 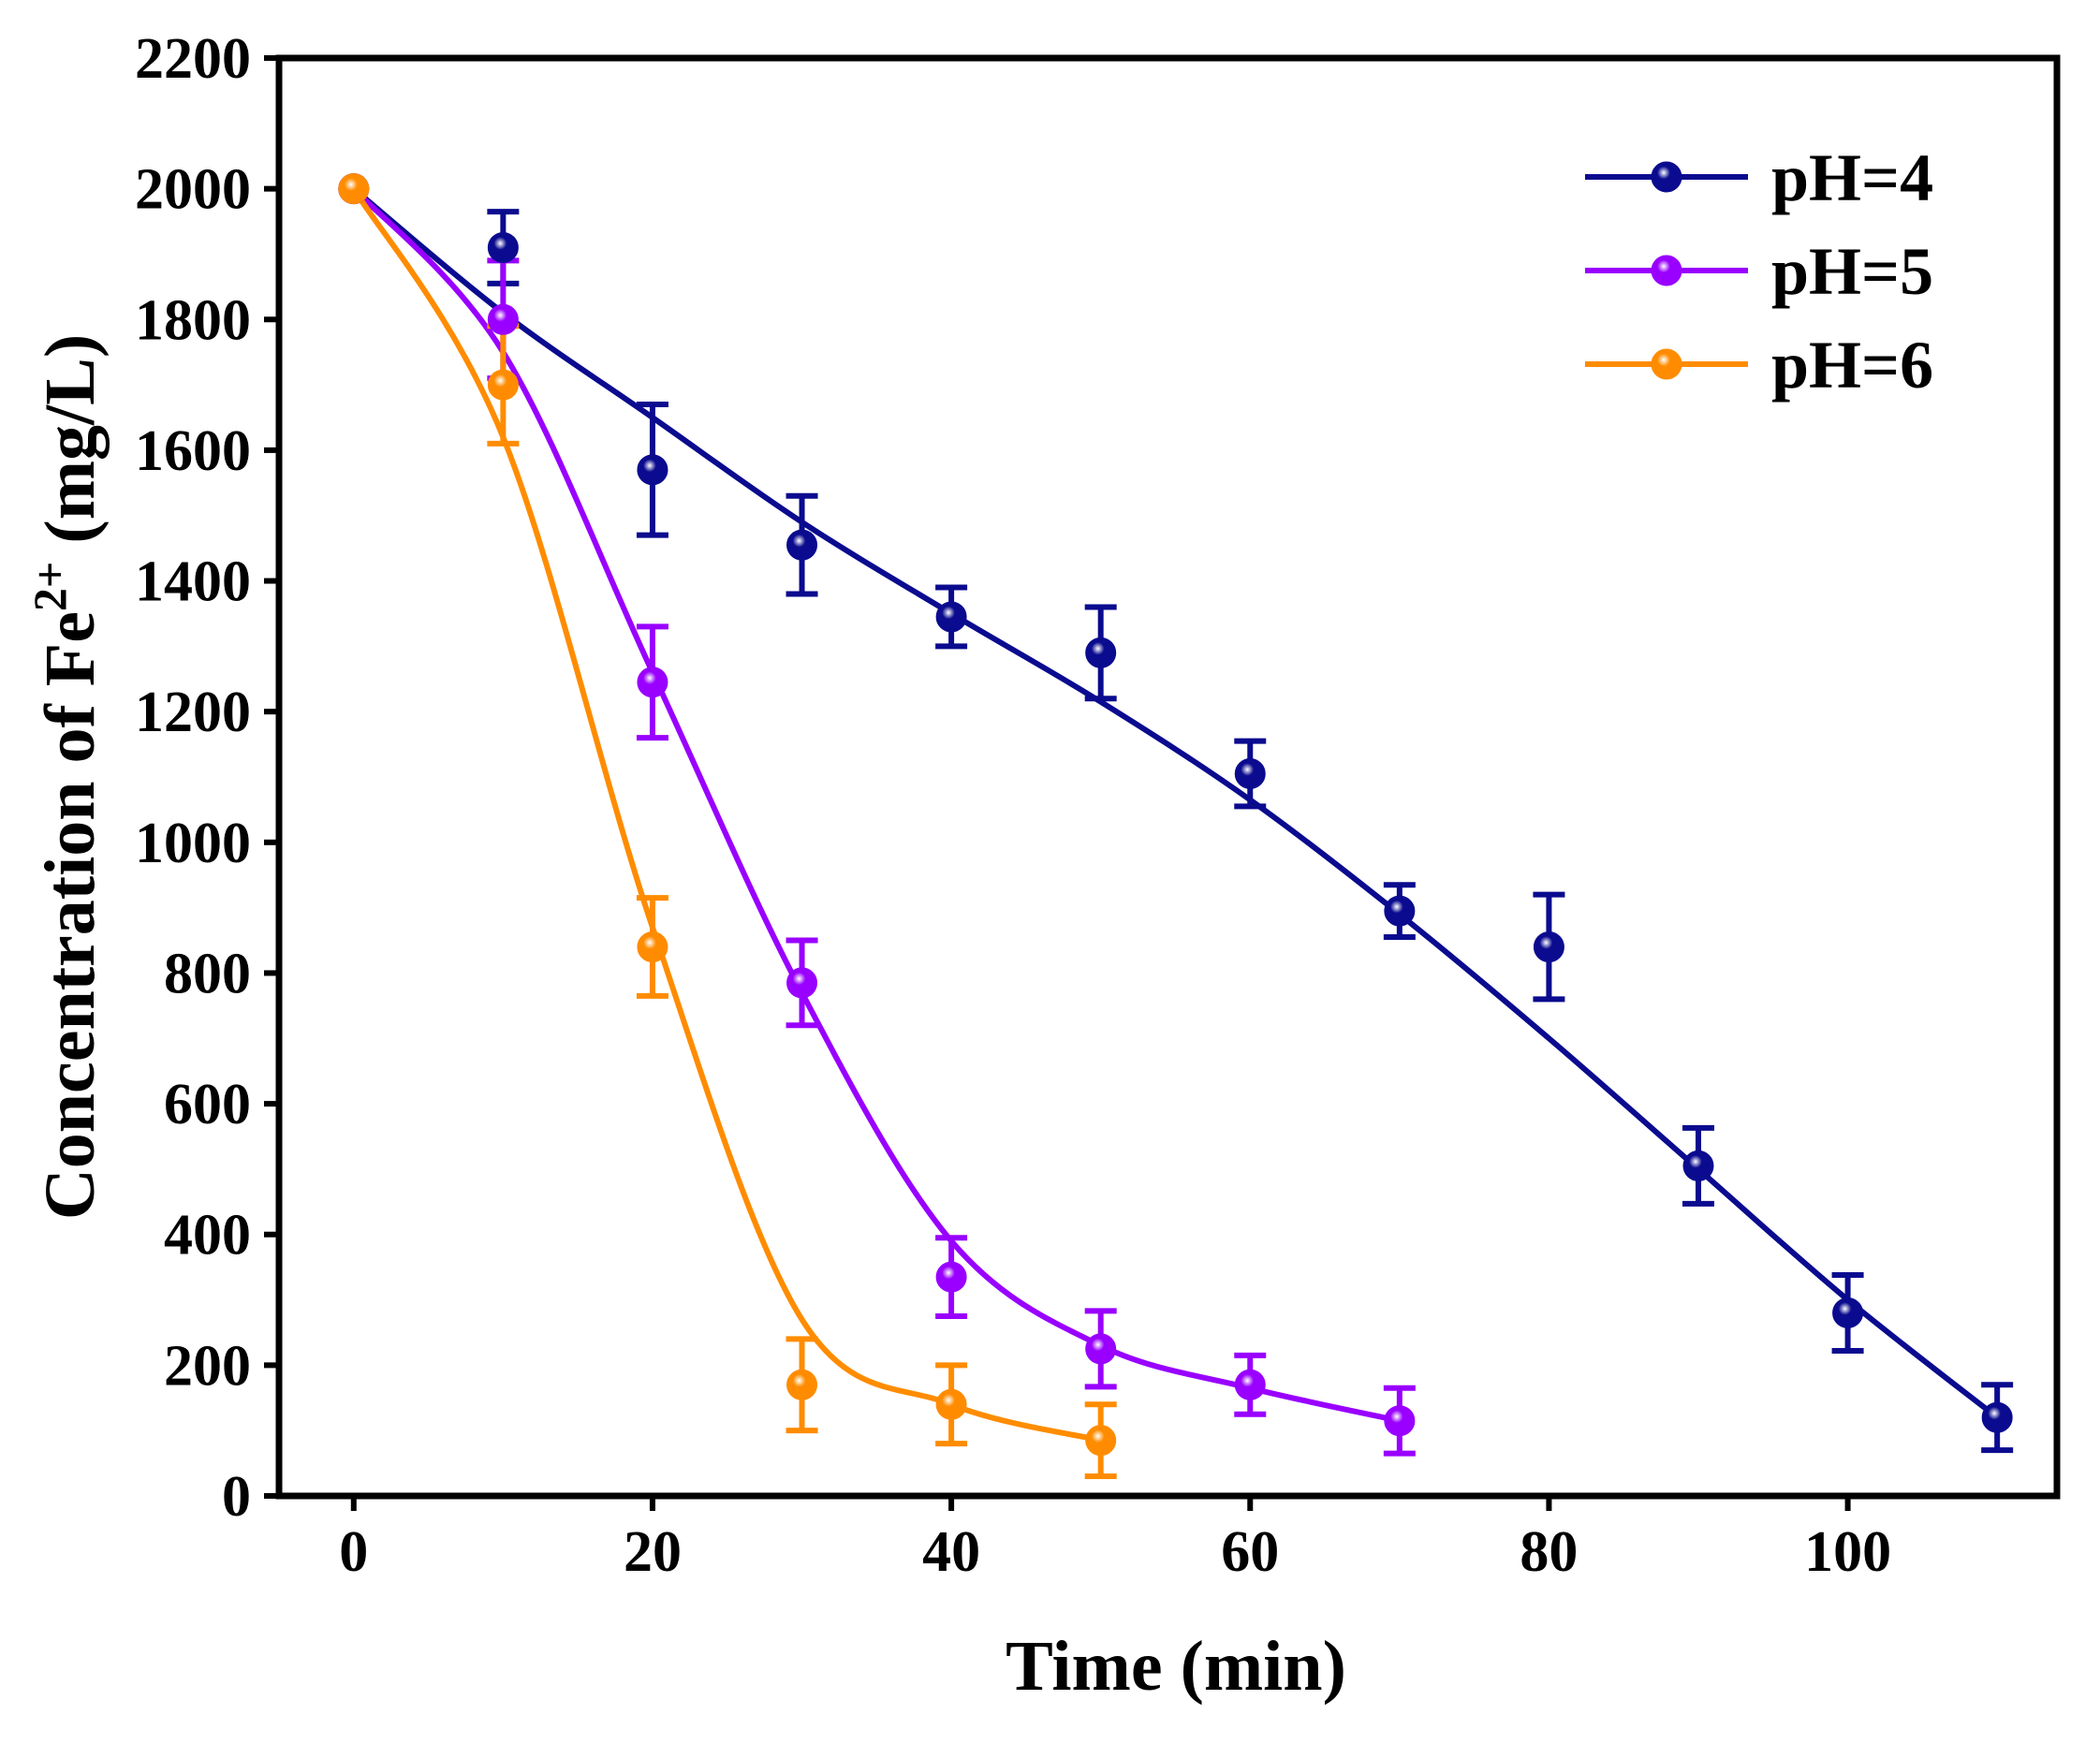 I want to click on y-tick-label: 600, so click(x=207, y=1105).